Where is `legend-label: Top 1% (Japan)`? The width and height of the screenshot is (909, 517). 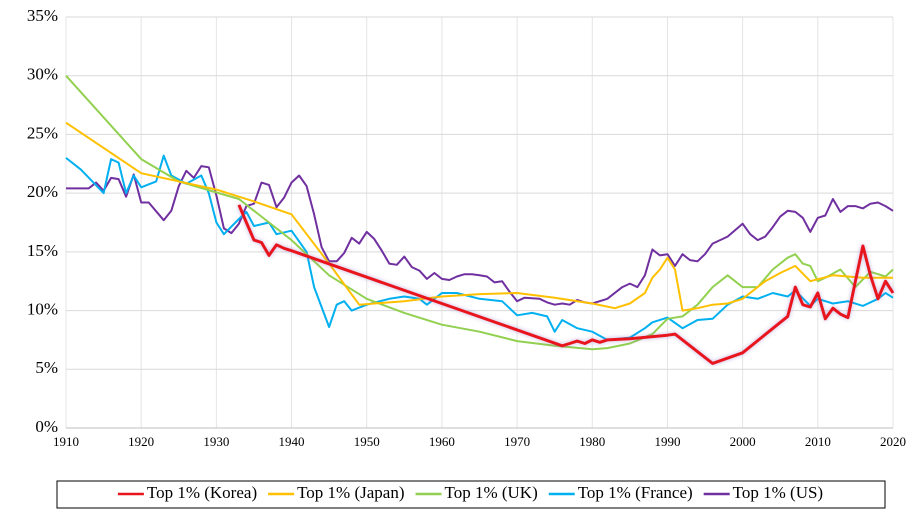 legend-label: Top 1% (Japan) is located at coordinates (350, 492).